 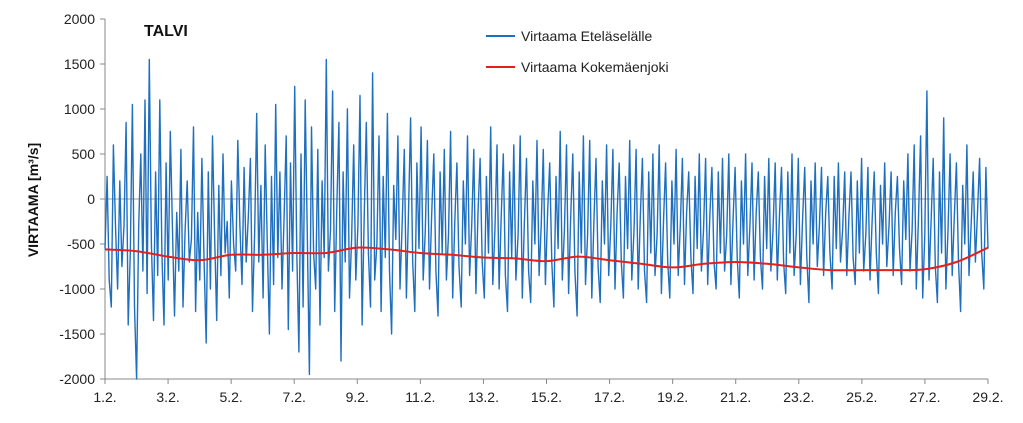 I want to click on x-tick-label: 3.2., so click(x=167, y=397).